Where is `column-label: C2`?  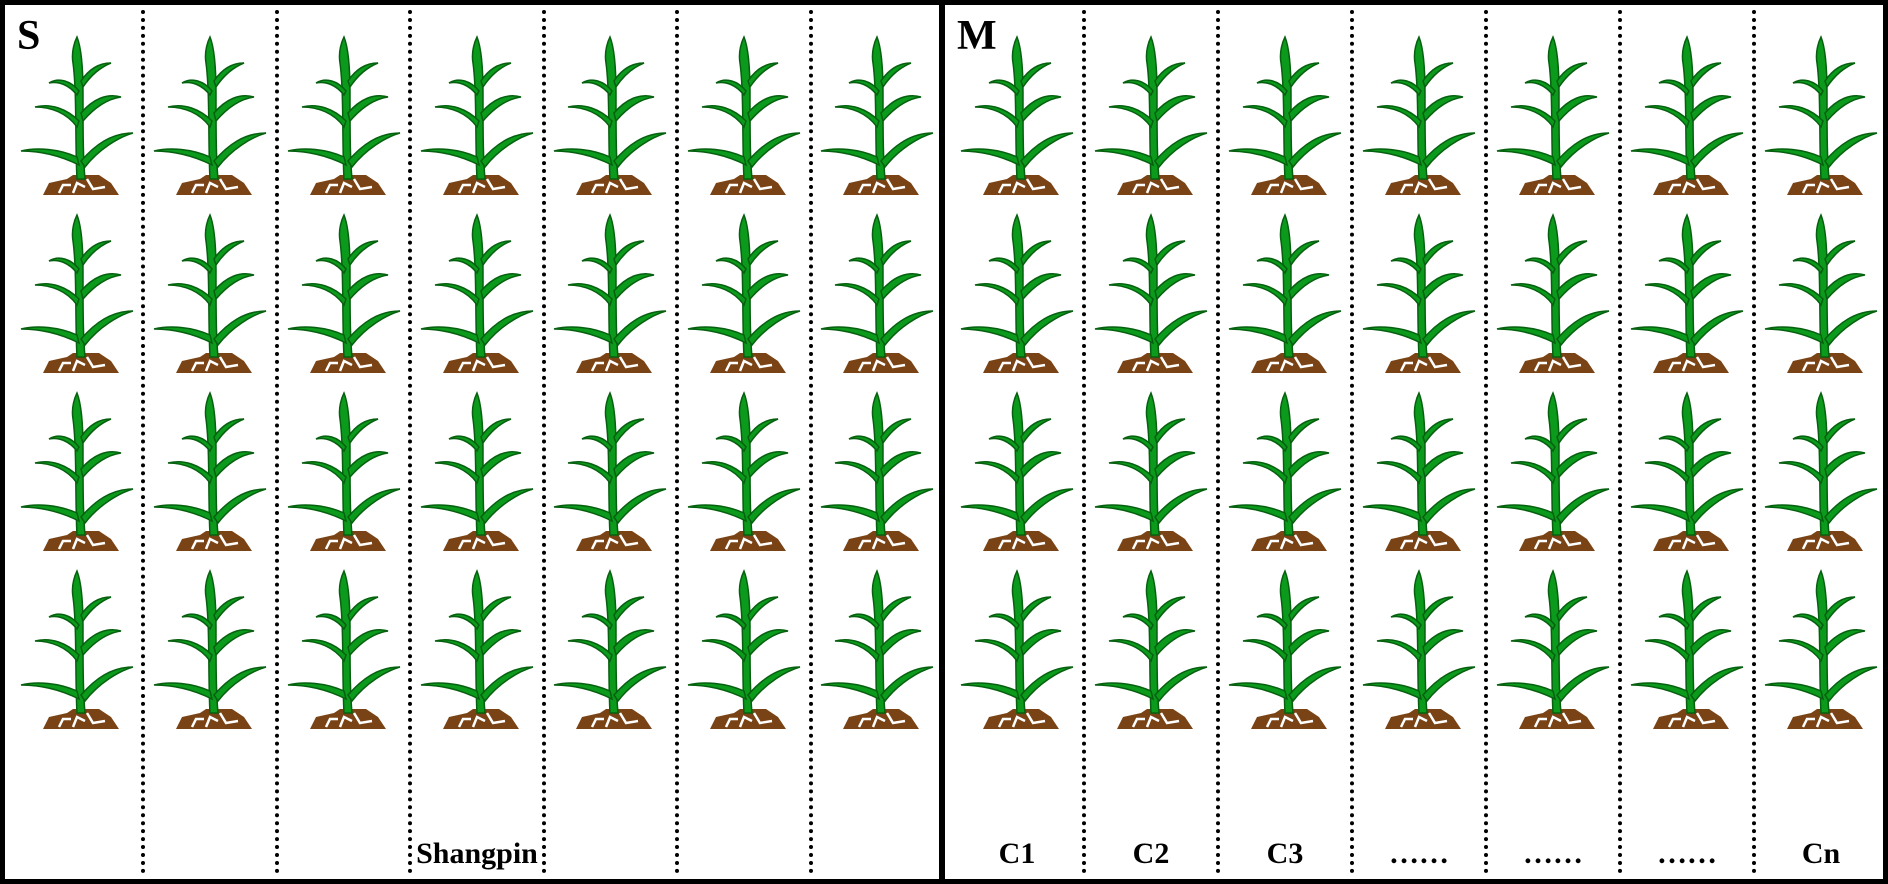 column-label: C2 is located at coordinates (1151, 853).